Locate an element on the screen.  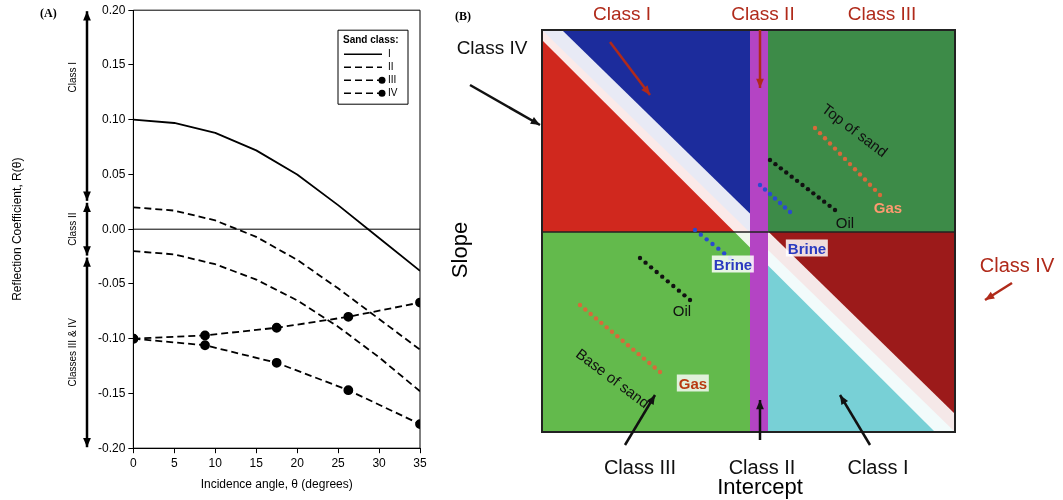
legend-title: Sand class: is located at coordinates (371, 39).